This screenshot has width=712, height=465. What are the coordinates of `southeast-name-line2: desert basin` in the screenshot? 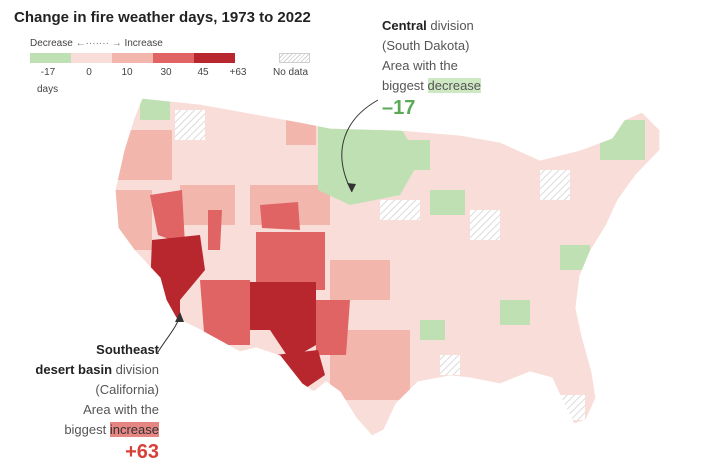 It's located at (74, 369).